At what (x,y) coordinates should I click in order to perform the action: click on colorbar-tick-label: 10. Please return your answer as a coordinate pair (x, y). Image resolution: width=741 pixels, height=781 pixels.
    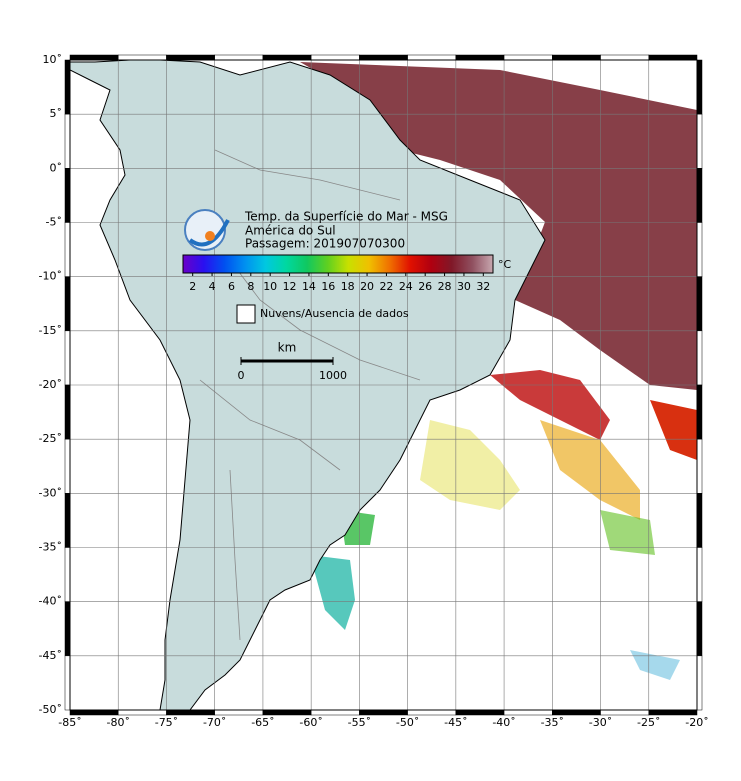
    Looking at the image, I should click on (270, 286).